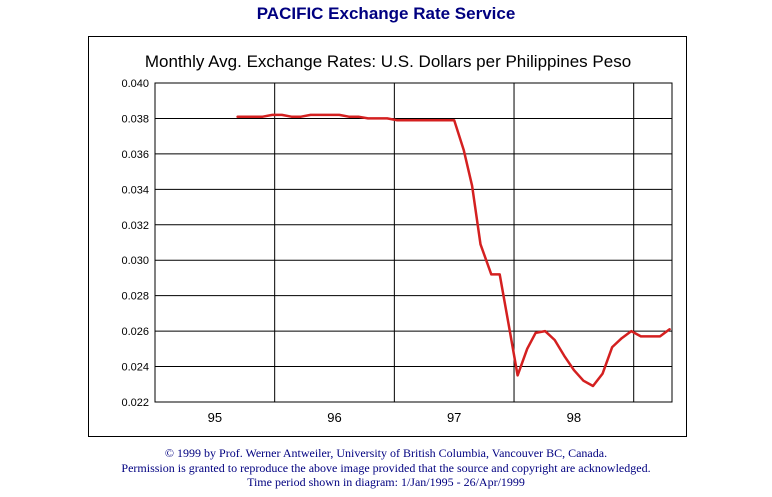  What do you see at coordinates (574, 417) in the screenshot?
I see `x-tick-label: 98` at bounding box center [574, 417].